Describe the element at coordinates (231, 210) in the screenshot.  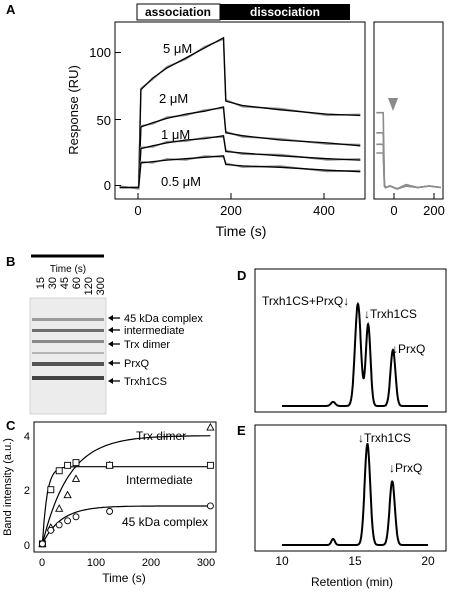
I see `a-xtick-200: 200` at that location.